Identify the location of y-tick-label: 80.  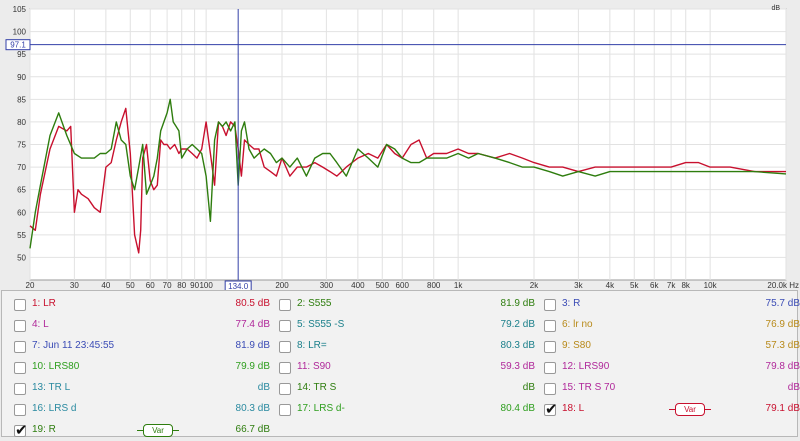
(21, 122).